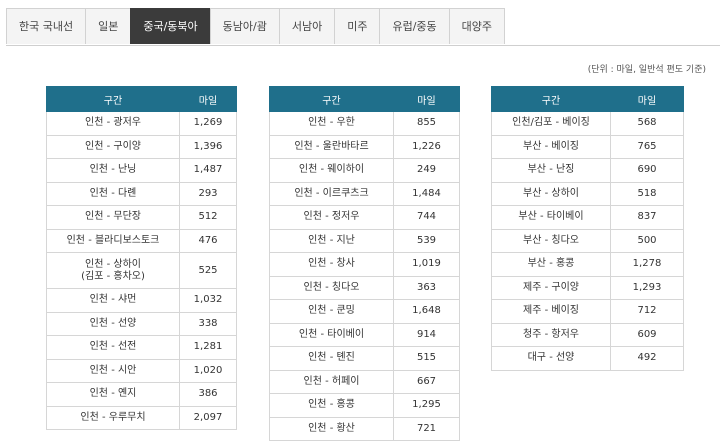 Image resolution: width=720 pixels, height=446 pixels. Describe the element at coordinates (113, 270) in the screenshot. I see `route-cell: 인천 - 상하이 (김포 - 홍차오)` at that location.